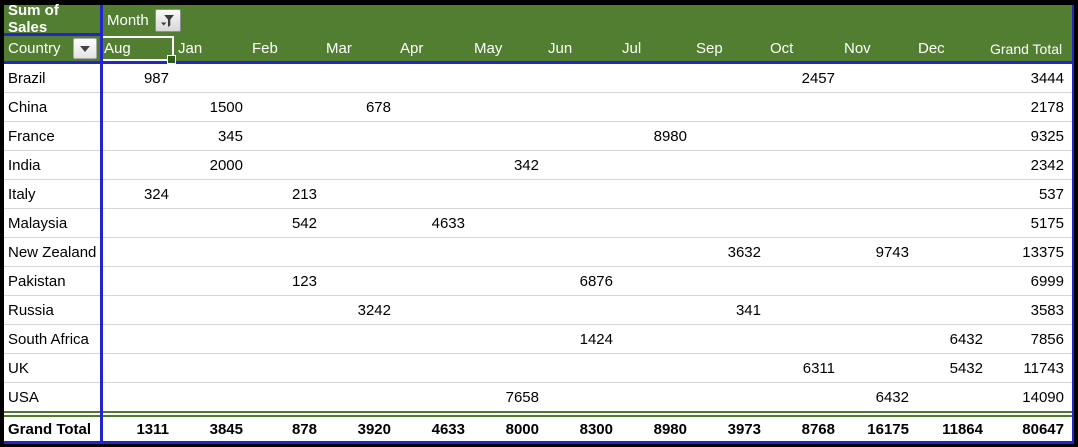  I want to click on value-cell: 1500, so click(226, 107).